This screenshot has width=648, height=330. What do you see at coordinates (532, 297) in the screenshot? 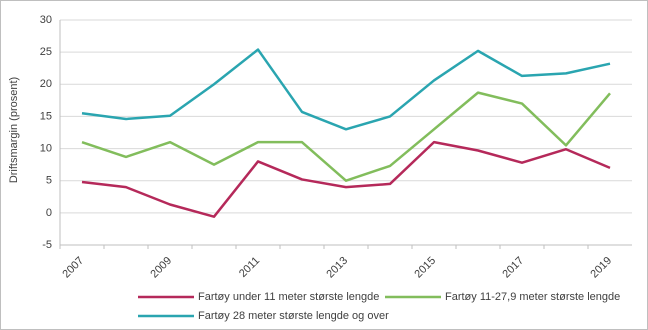
I see `legend-label: Fartøy 11-27,9 meter største lengde` at bounding box center [532, 297].